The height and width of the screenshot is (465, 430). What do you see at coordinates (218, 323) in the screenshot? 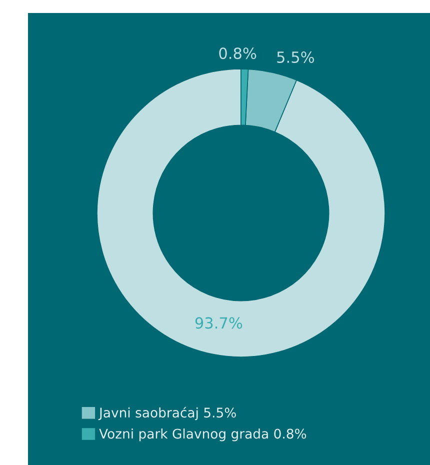
I see `data-label: 93.7%` at bounding box center [218, 323].